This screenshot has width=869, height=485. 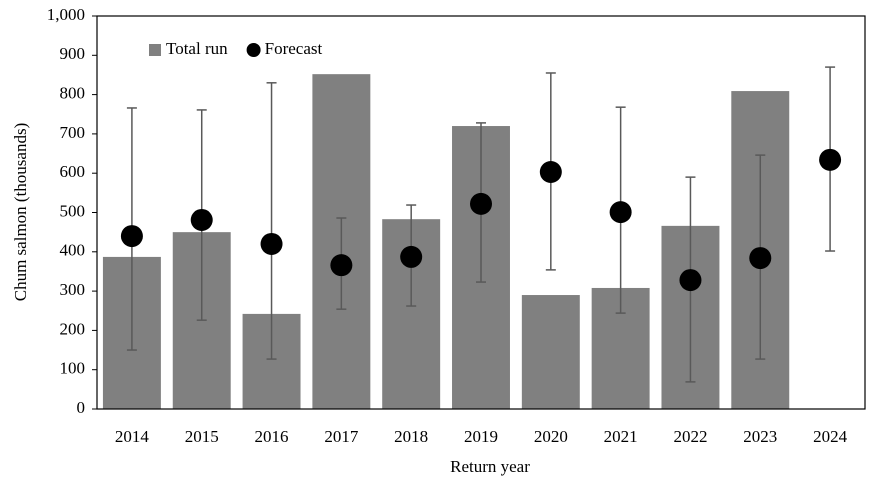 What do you see at coordinates (760, 436) in the screenshot?
I see `x-tick-label: 2023` at bounding box center [760, 436].